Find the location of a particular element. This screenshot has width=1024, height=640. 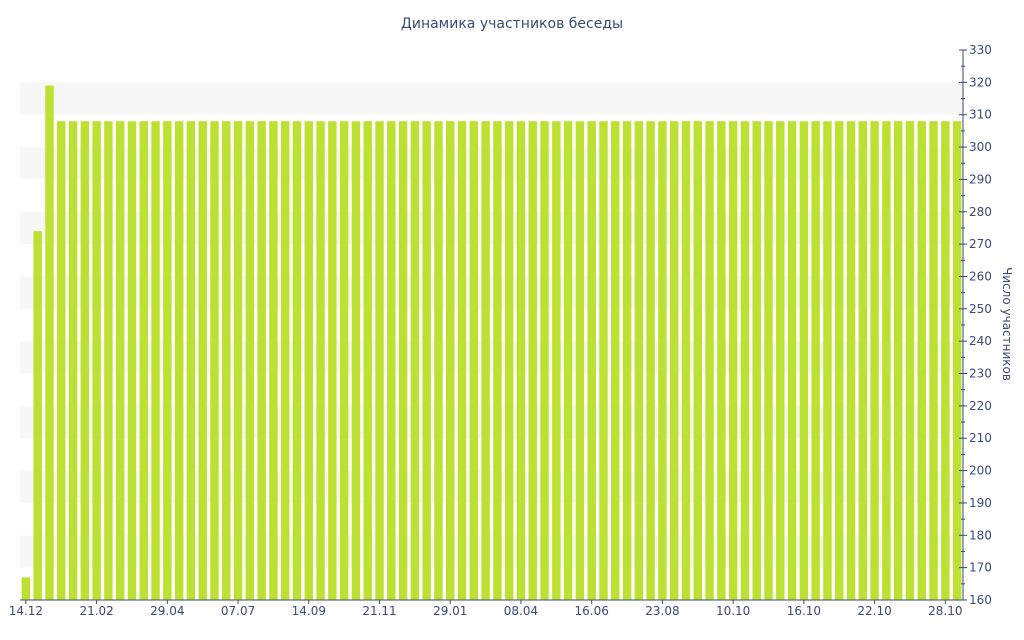

y-tick-label: 290 is located at coordinates (980, 179).